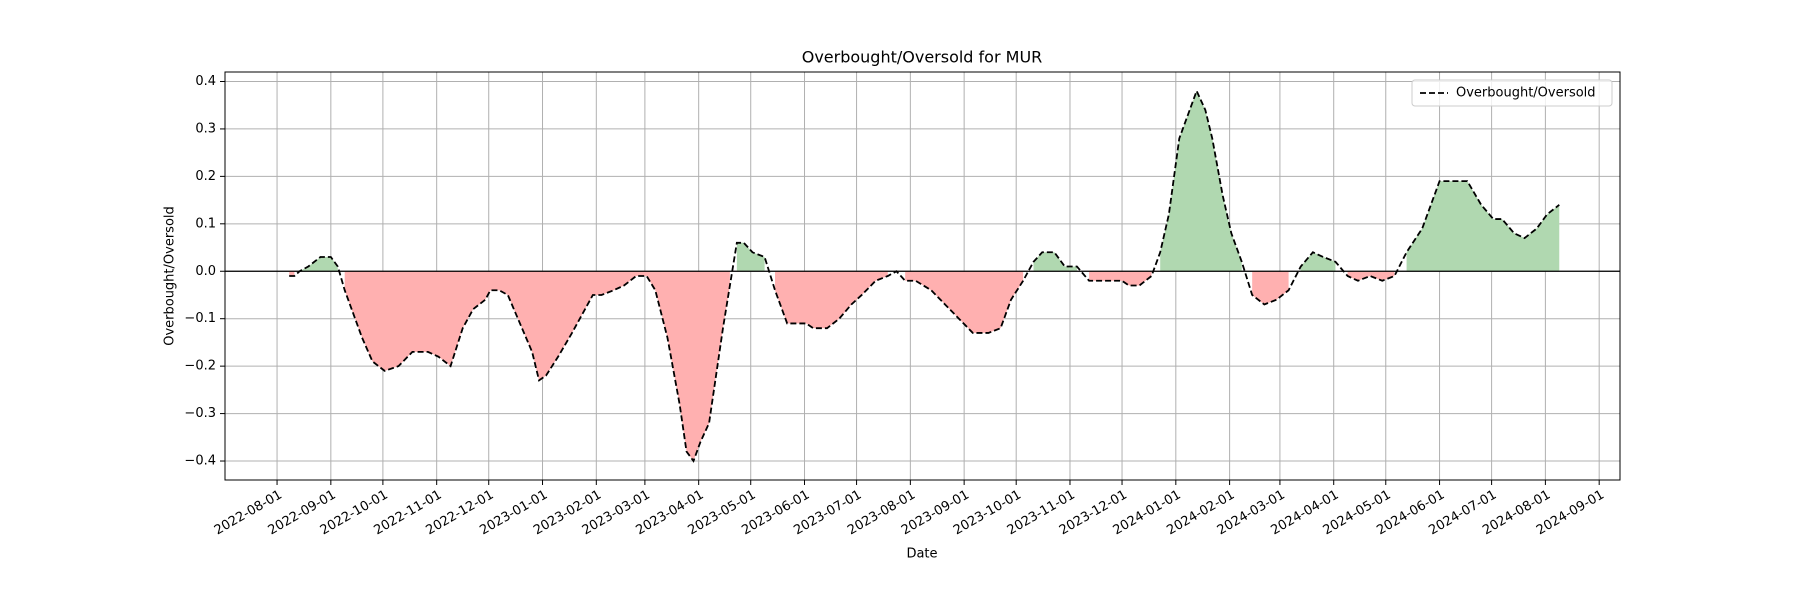 The width and height of the screenshot is (1800, 600). Describe the element at coordinates (170, 276) in the screenshot. I see `y-axis-label: Overbought/Oversold` at that location.